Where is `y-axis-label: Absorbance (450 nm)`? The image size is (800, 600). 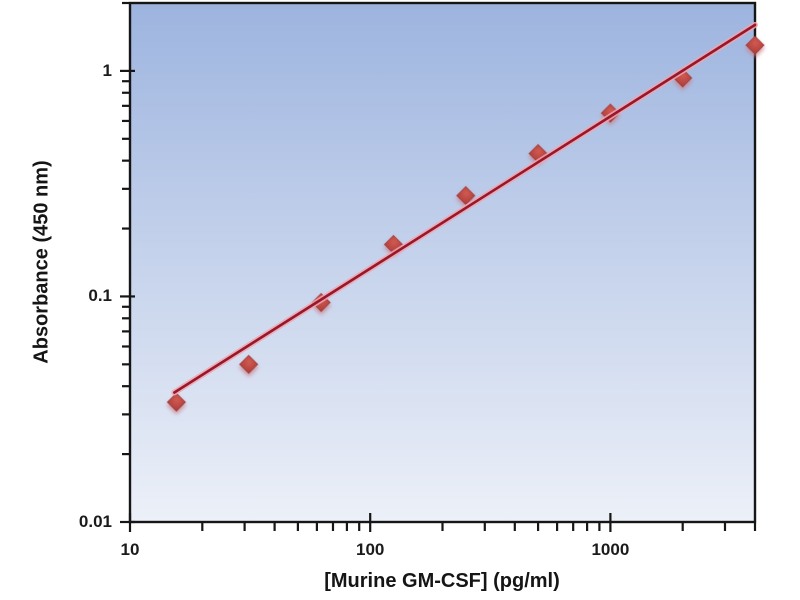 y-axis-label: Absorbance (450 nm) is located at coordinates (41, 262).